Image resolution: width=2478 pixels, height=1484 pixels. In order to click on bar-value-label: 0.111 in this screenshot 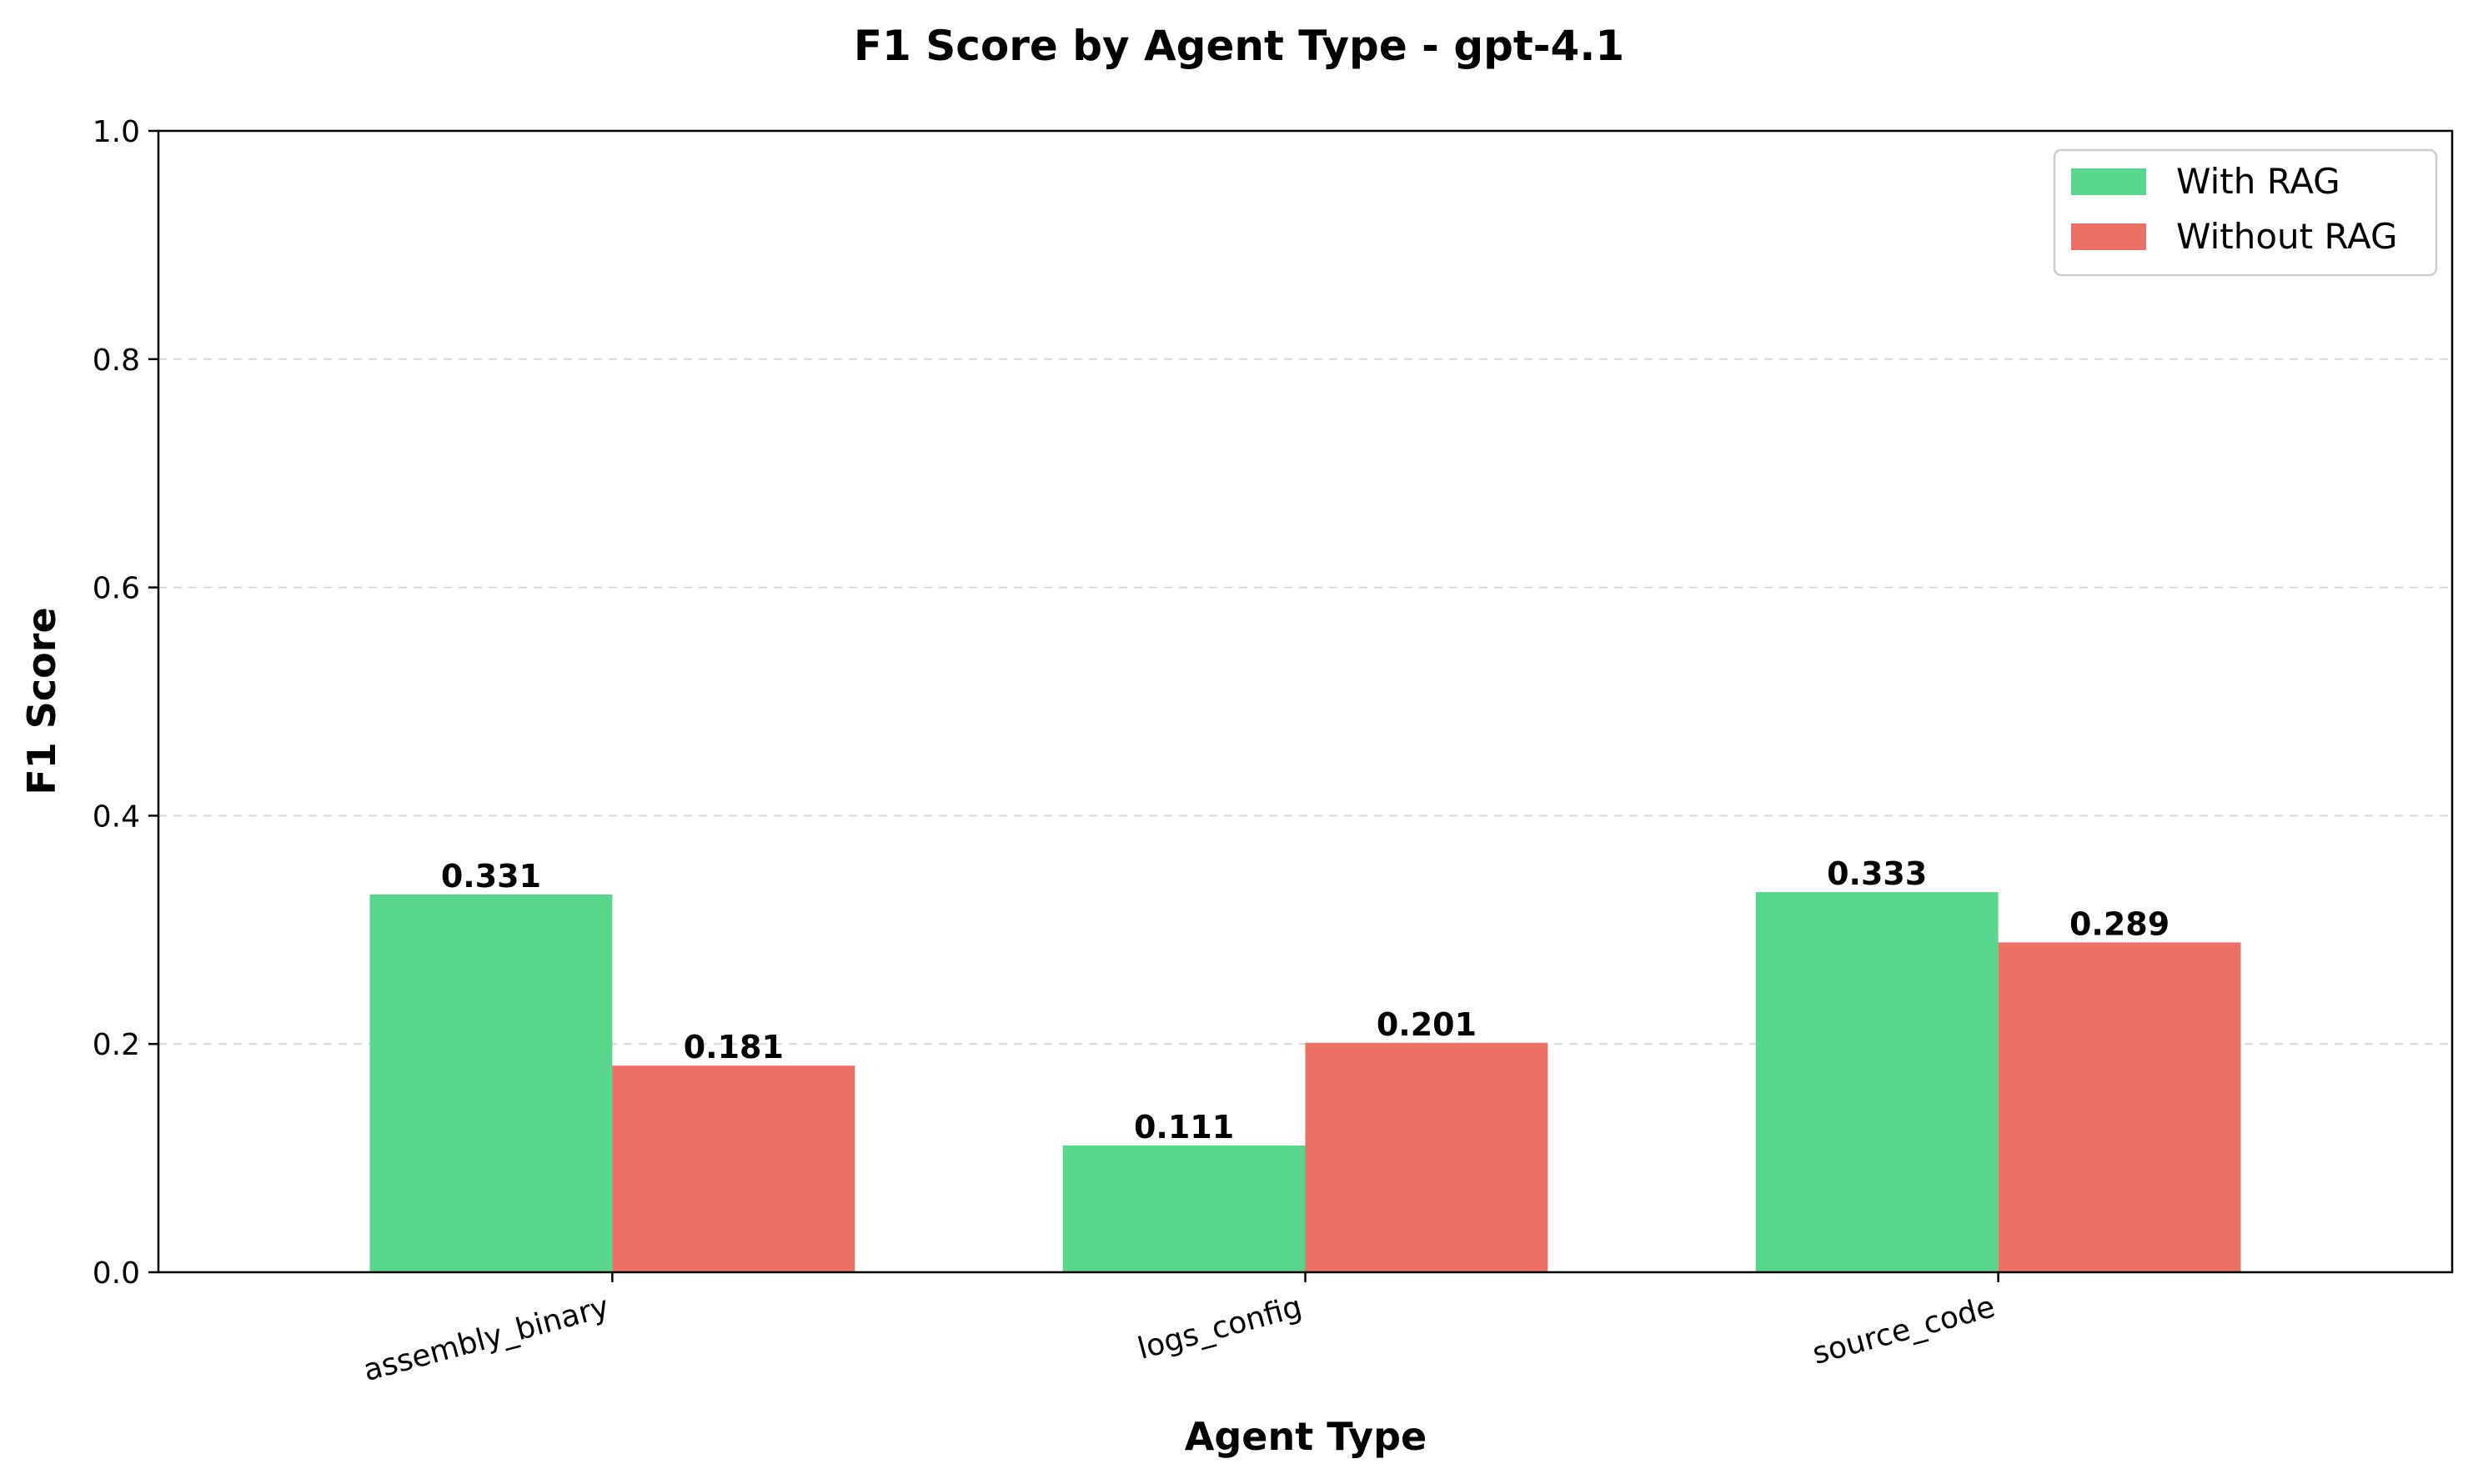, I will do `click(1184, 1127)`.